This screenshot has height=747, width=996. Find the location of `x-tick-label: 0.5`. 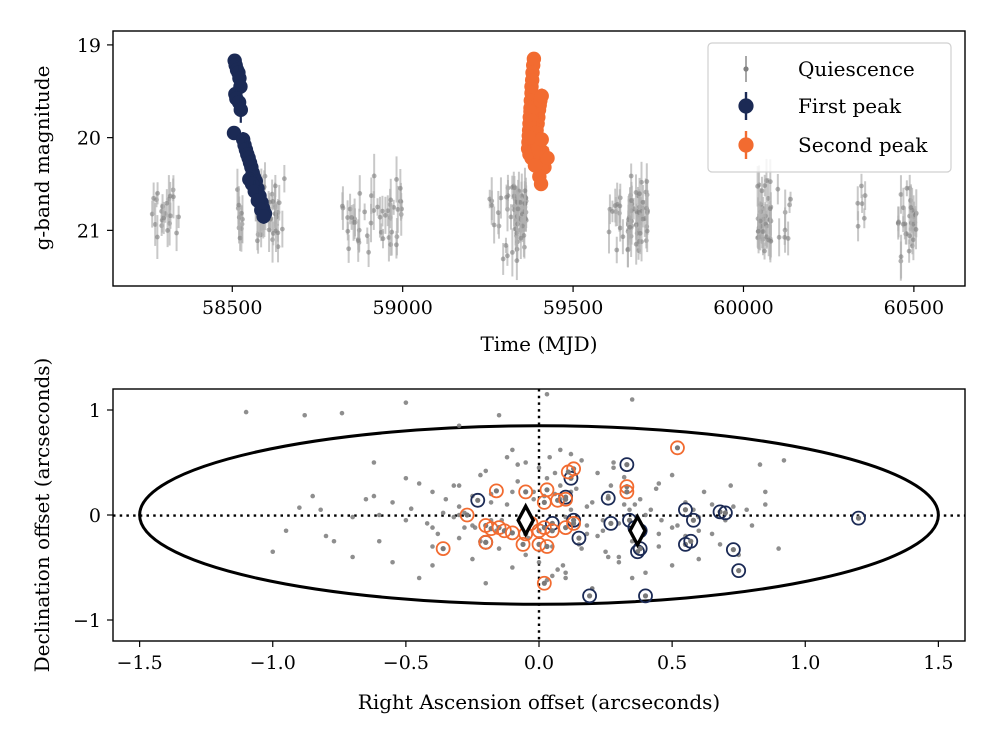

x-tick-label: 0.5 is located at coordinates (672, 663).